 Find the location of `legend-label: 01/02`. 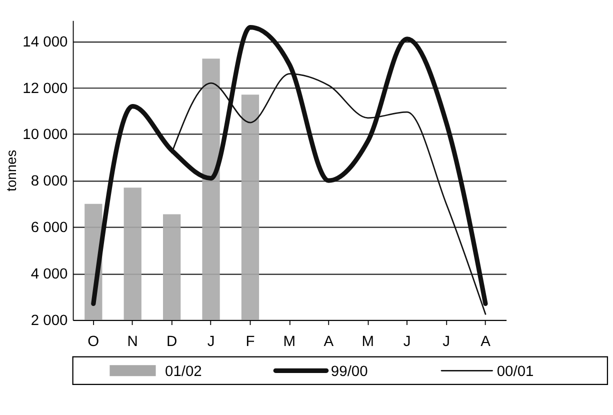

legend-label: 01/02 is located at coordinates (183, 372).